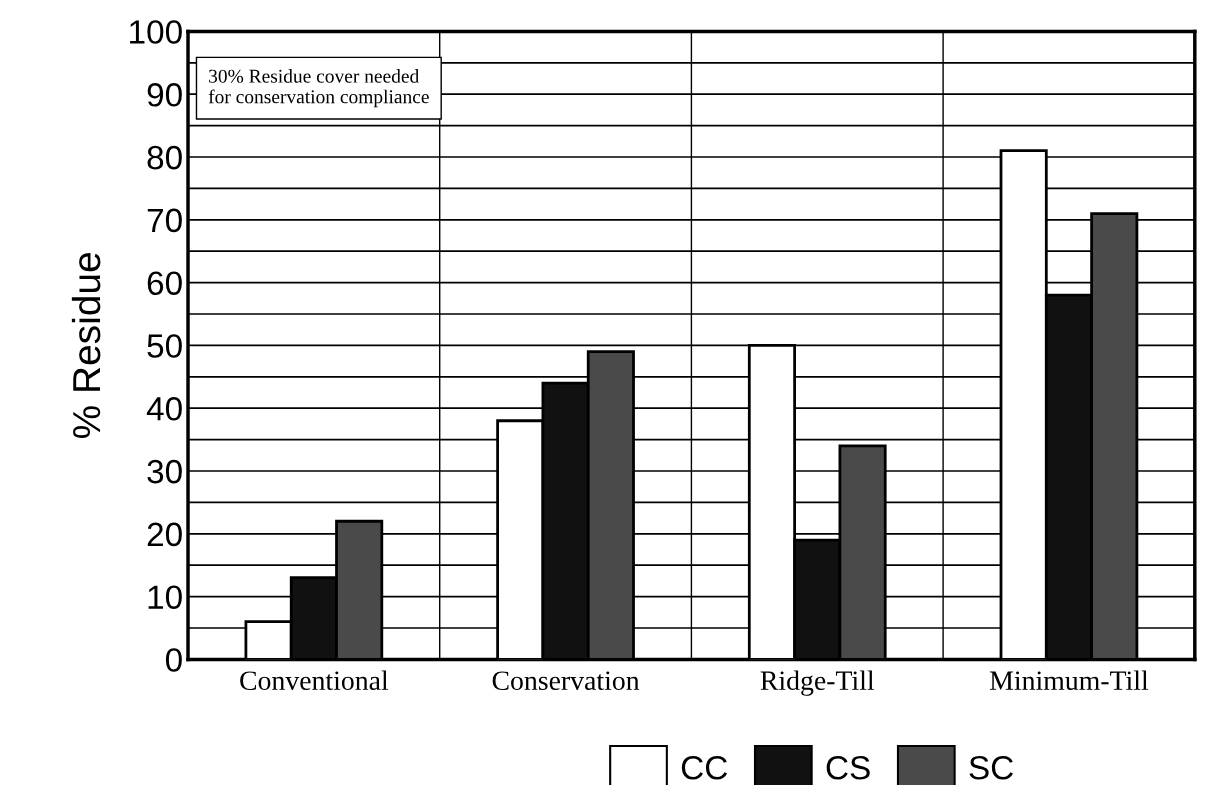 Image resolution: width=1213 pixels, height=785 pixels. I want to click on y-tick-label: 60, so click(164, 283).